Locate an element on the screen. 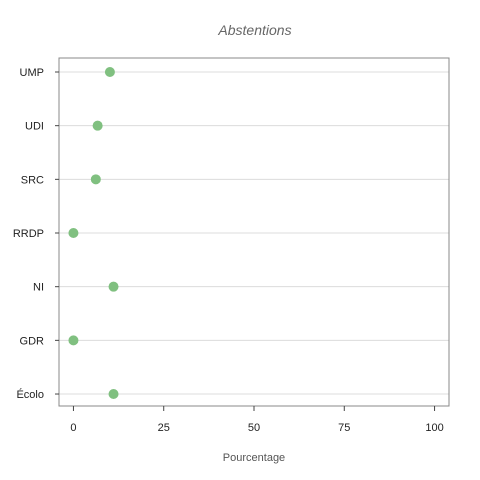 The image size is (480, 480). chart-title: Abstentions is located at coordinates (254, 30).